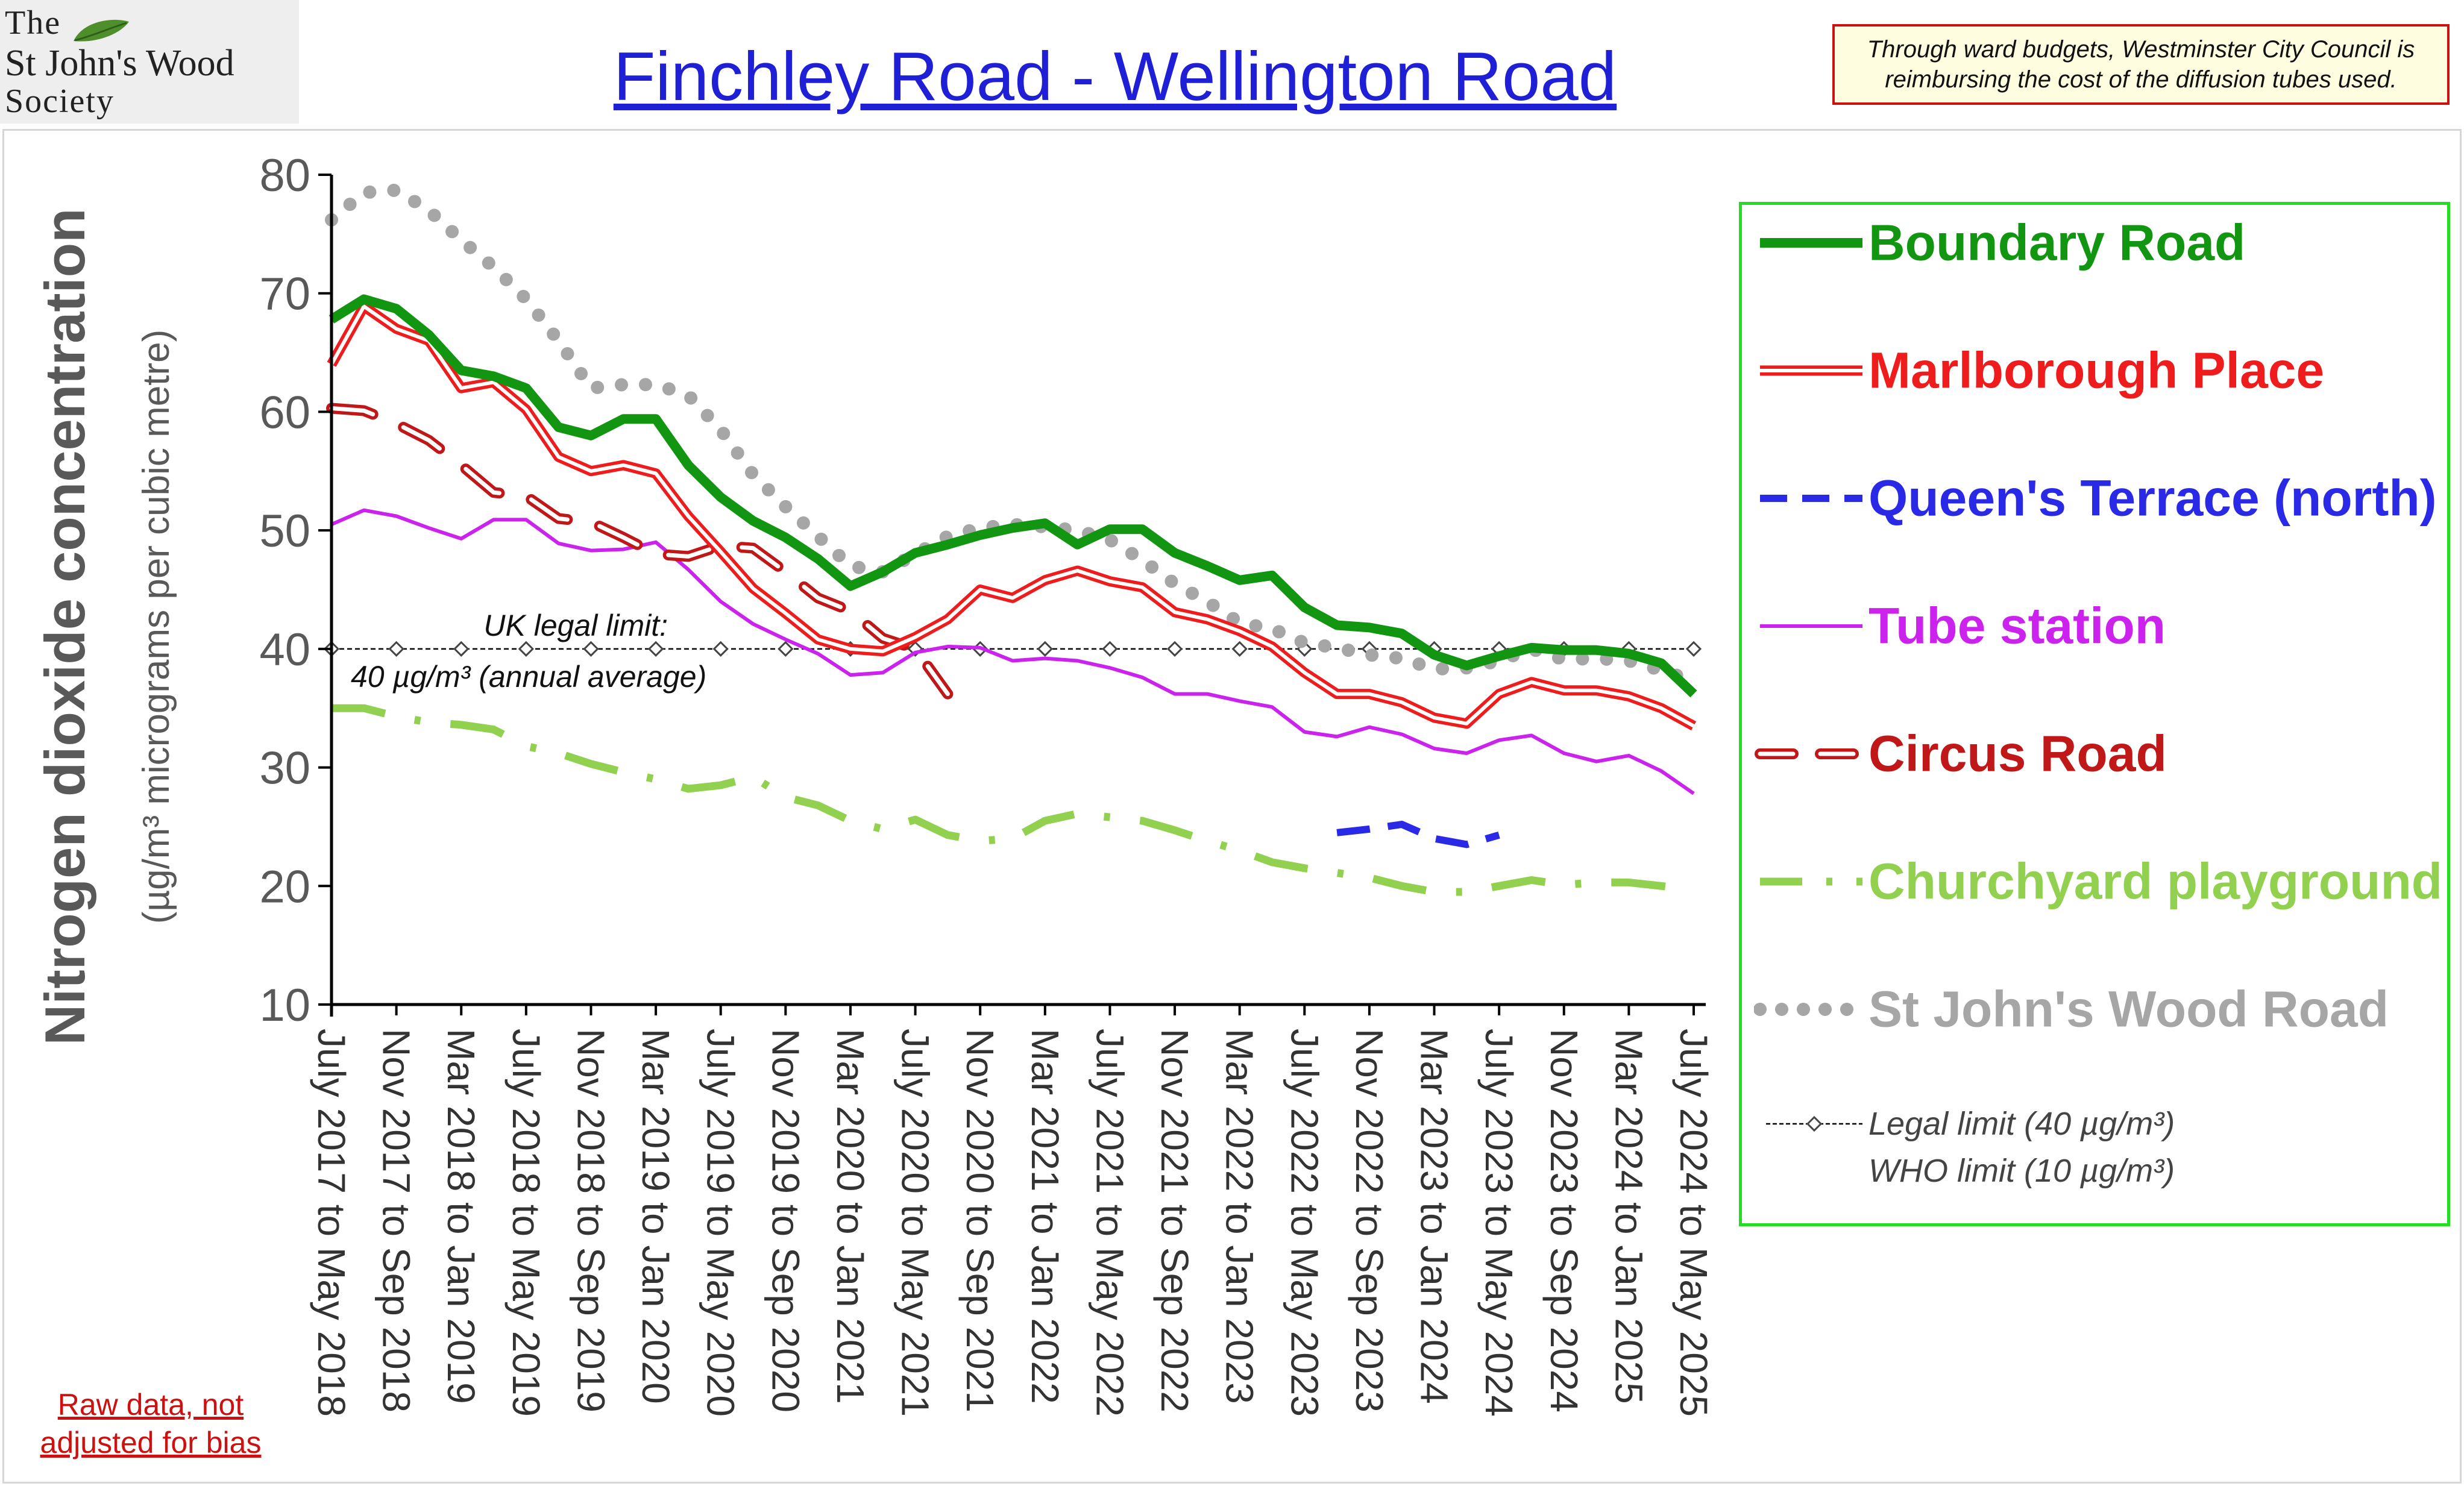 This screenshot has width=2464, height=1486. I want to click on bias-note: Raw data, not adjusted for bias, so click(150, 1423).